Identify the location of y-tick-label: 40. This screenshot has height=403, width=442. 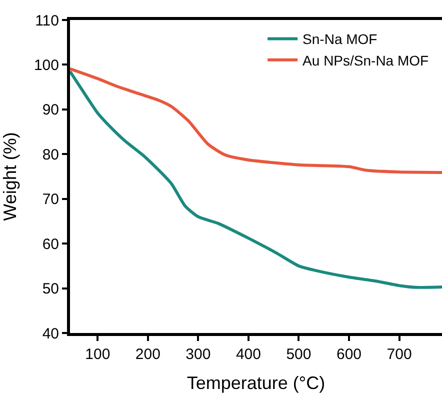
(50, 333).